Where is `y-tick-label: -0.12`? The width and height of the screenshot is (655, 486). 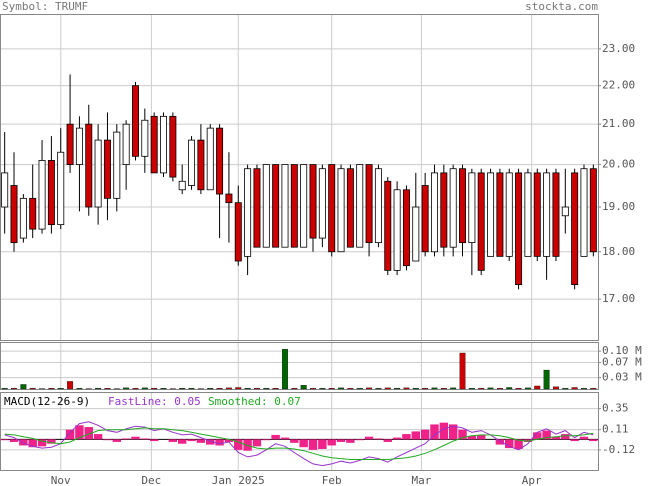 y-tick-label: -0.12 is located at coordinates (618, 449).